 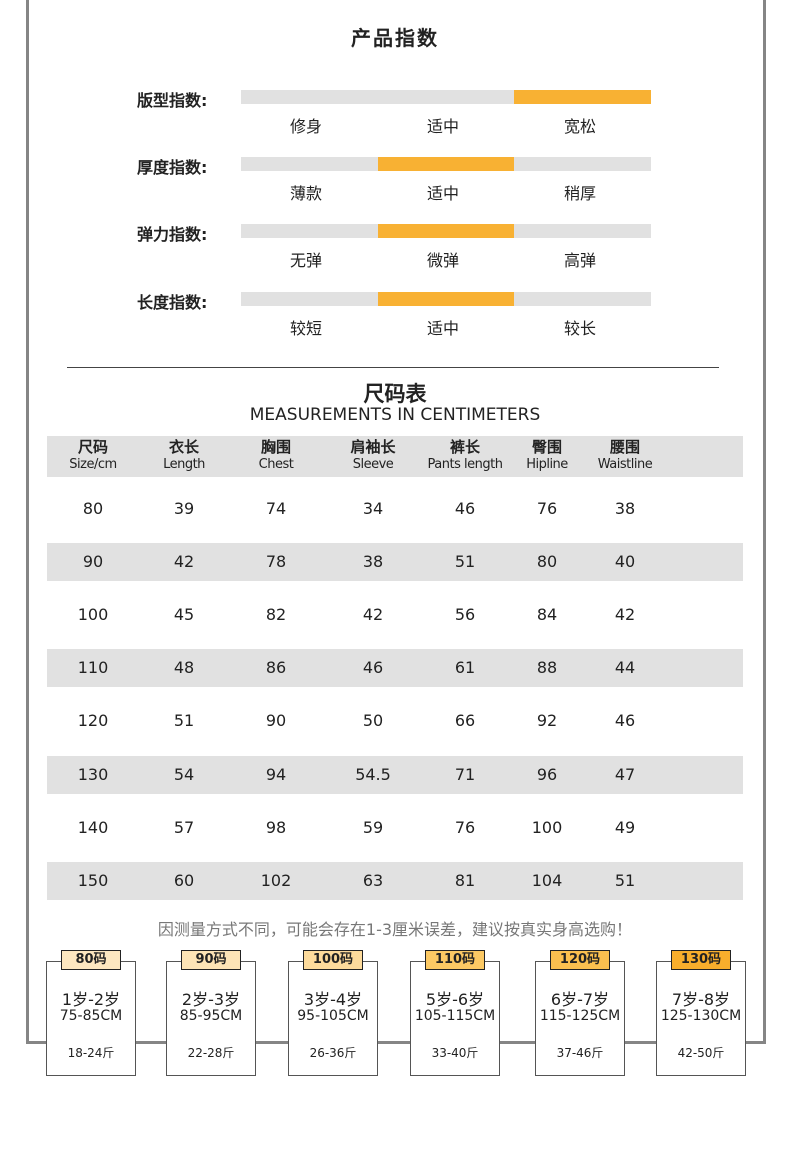 I want to click on size-tag: 120码, so click(x=580, y=960).